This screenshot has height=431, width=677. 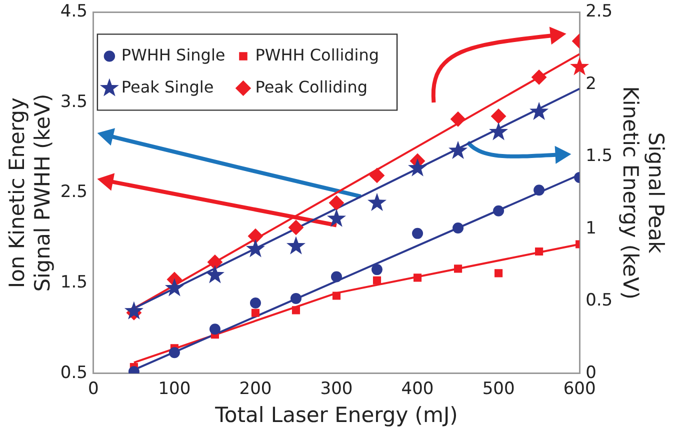 I want to click on legend-label: PWHH Single, so click(x=173, y=54).